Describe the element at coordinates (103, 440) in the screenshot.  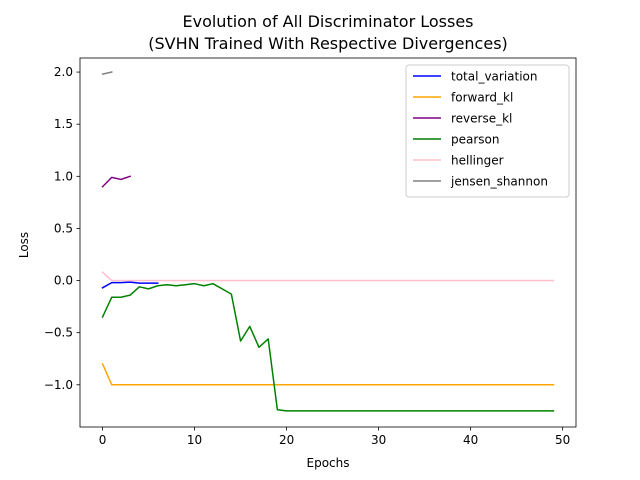
I see `x-tick-label: 0` at that location.